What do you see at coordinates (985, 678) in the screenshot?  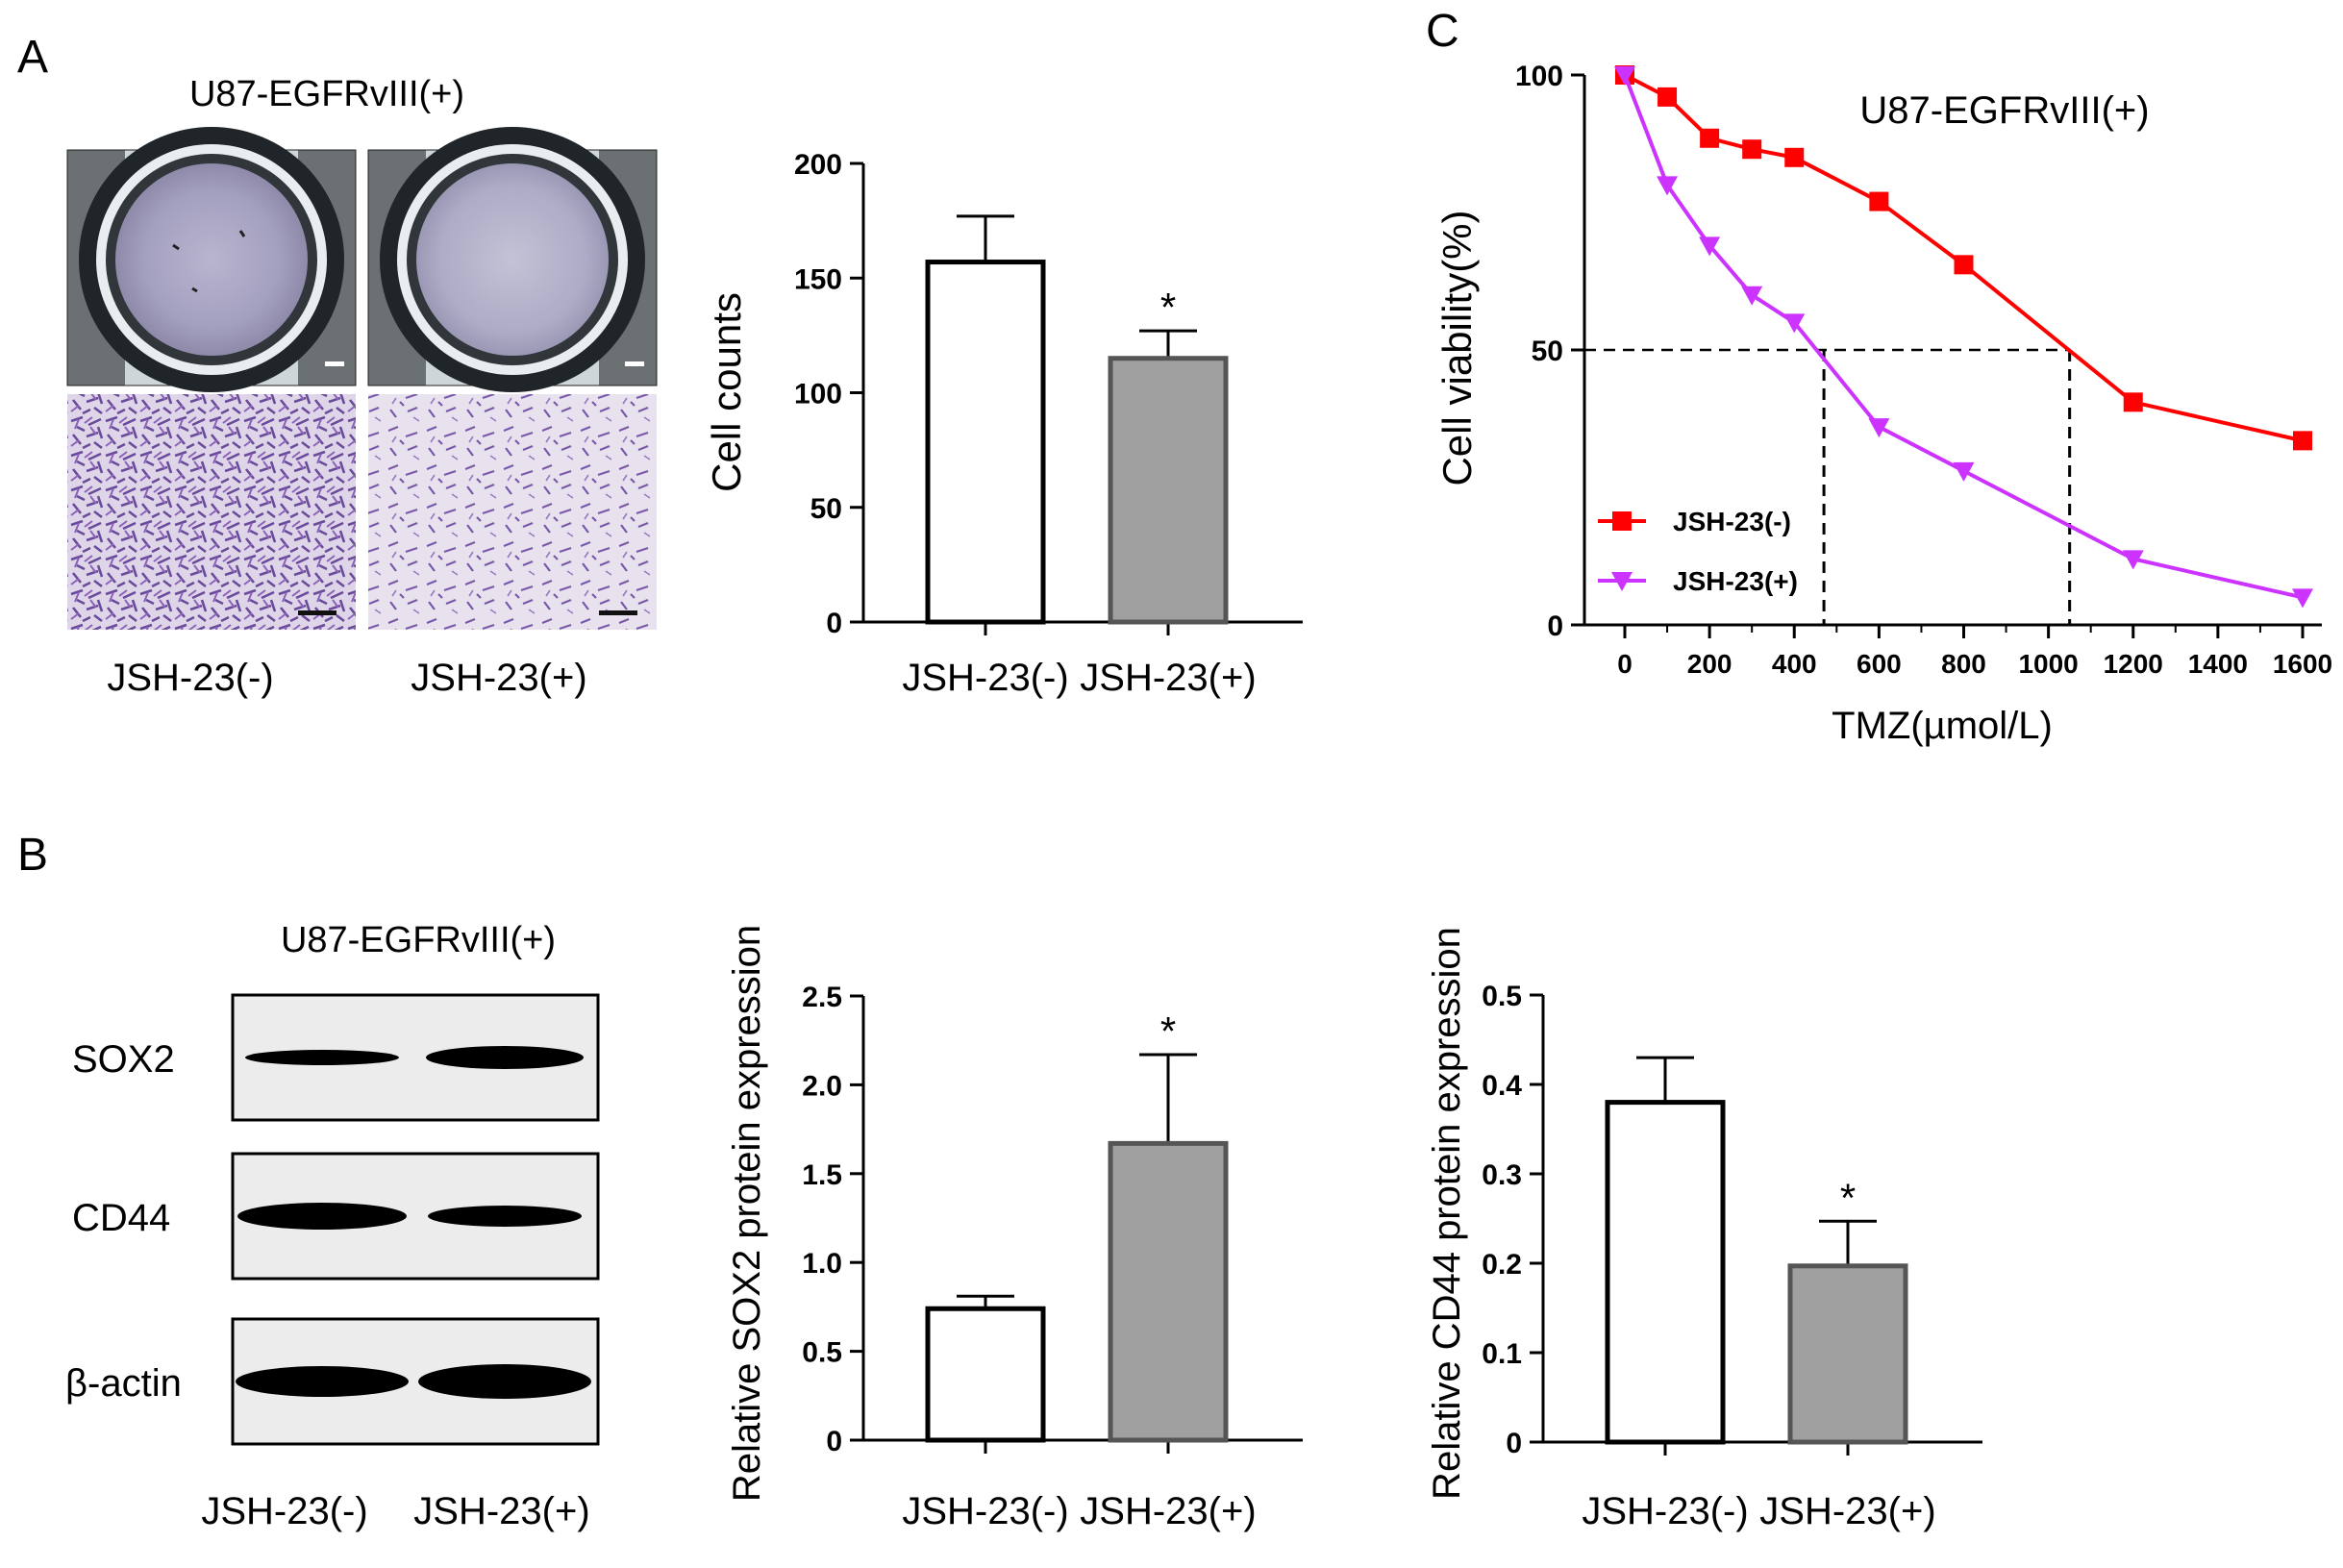 I see `cell_counts-category-label: JSH-23(-)` at bounding box center [985, 678].